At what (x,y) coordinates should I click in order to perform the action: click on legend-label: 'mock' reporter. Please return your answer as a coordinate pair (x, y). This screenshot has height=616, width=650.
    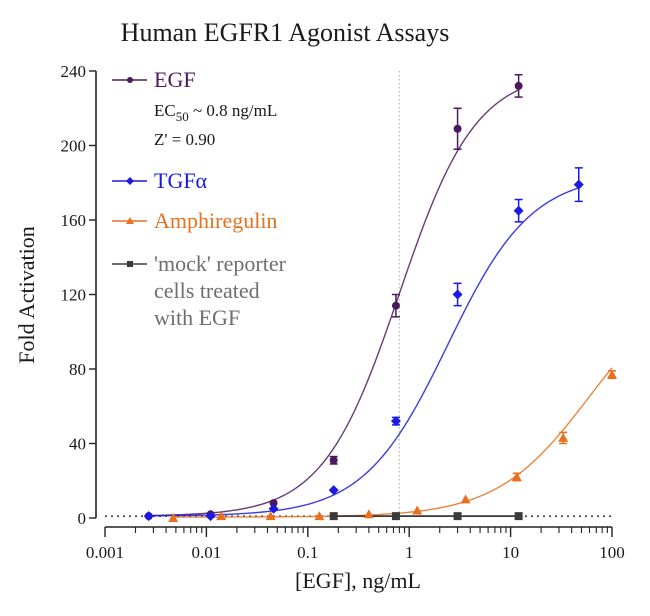
    Looking at the image, I should click on (220, 263).